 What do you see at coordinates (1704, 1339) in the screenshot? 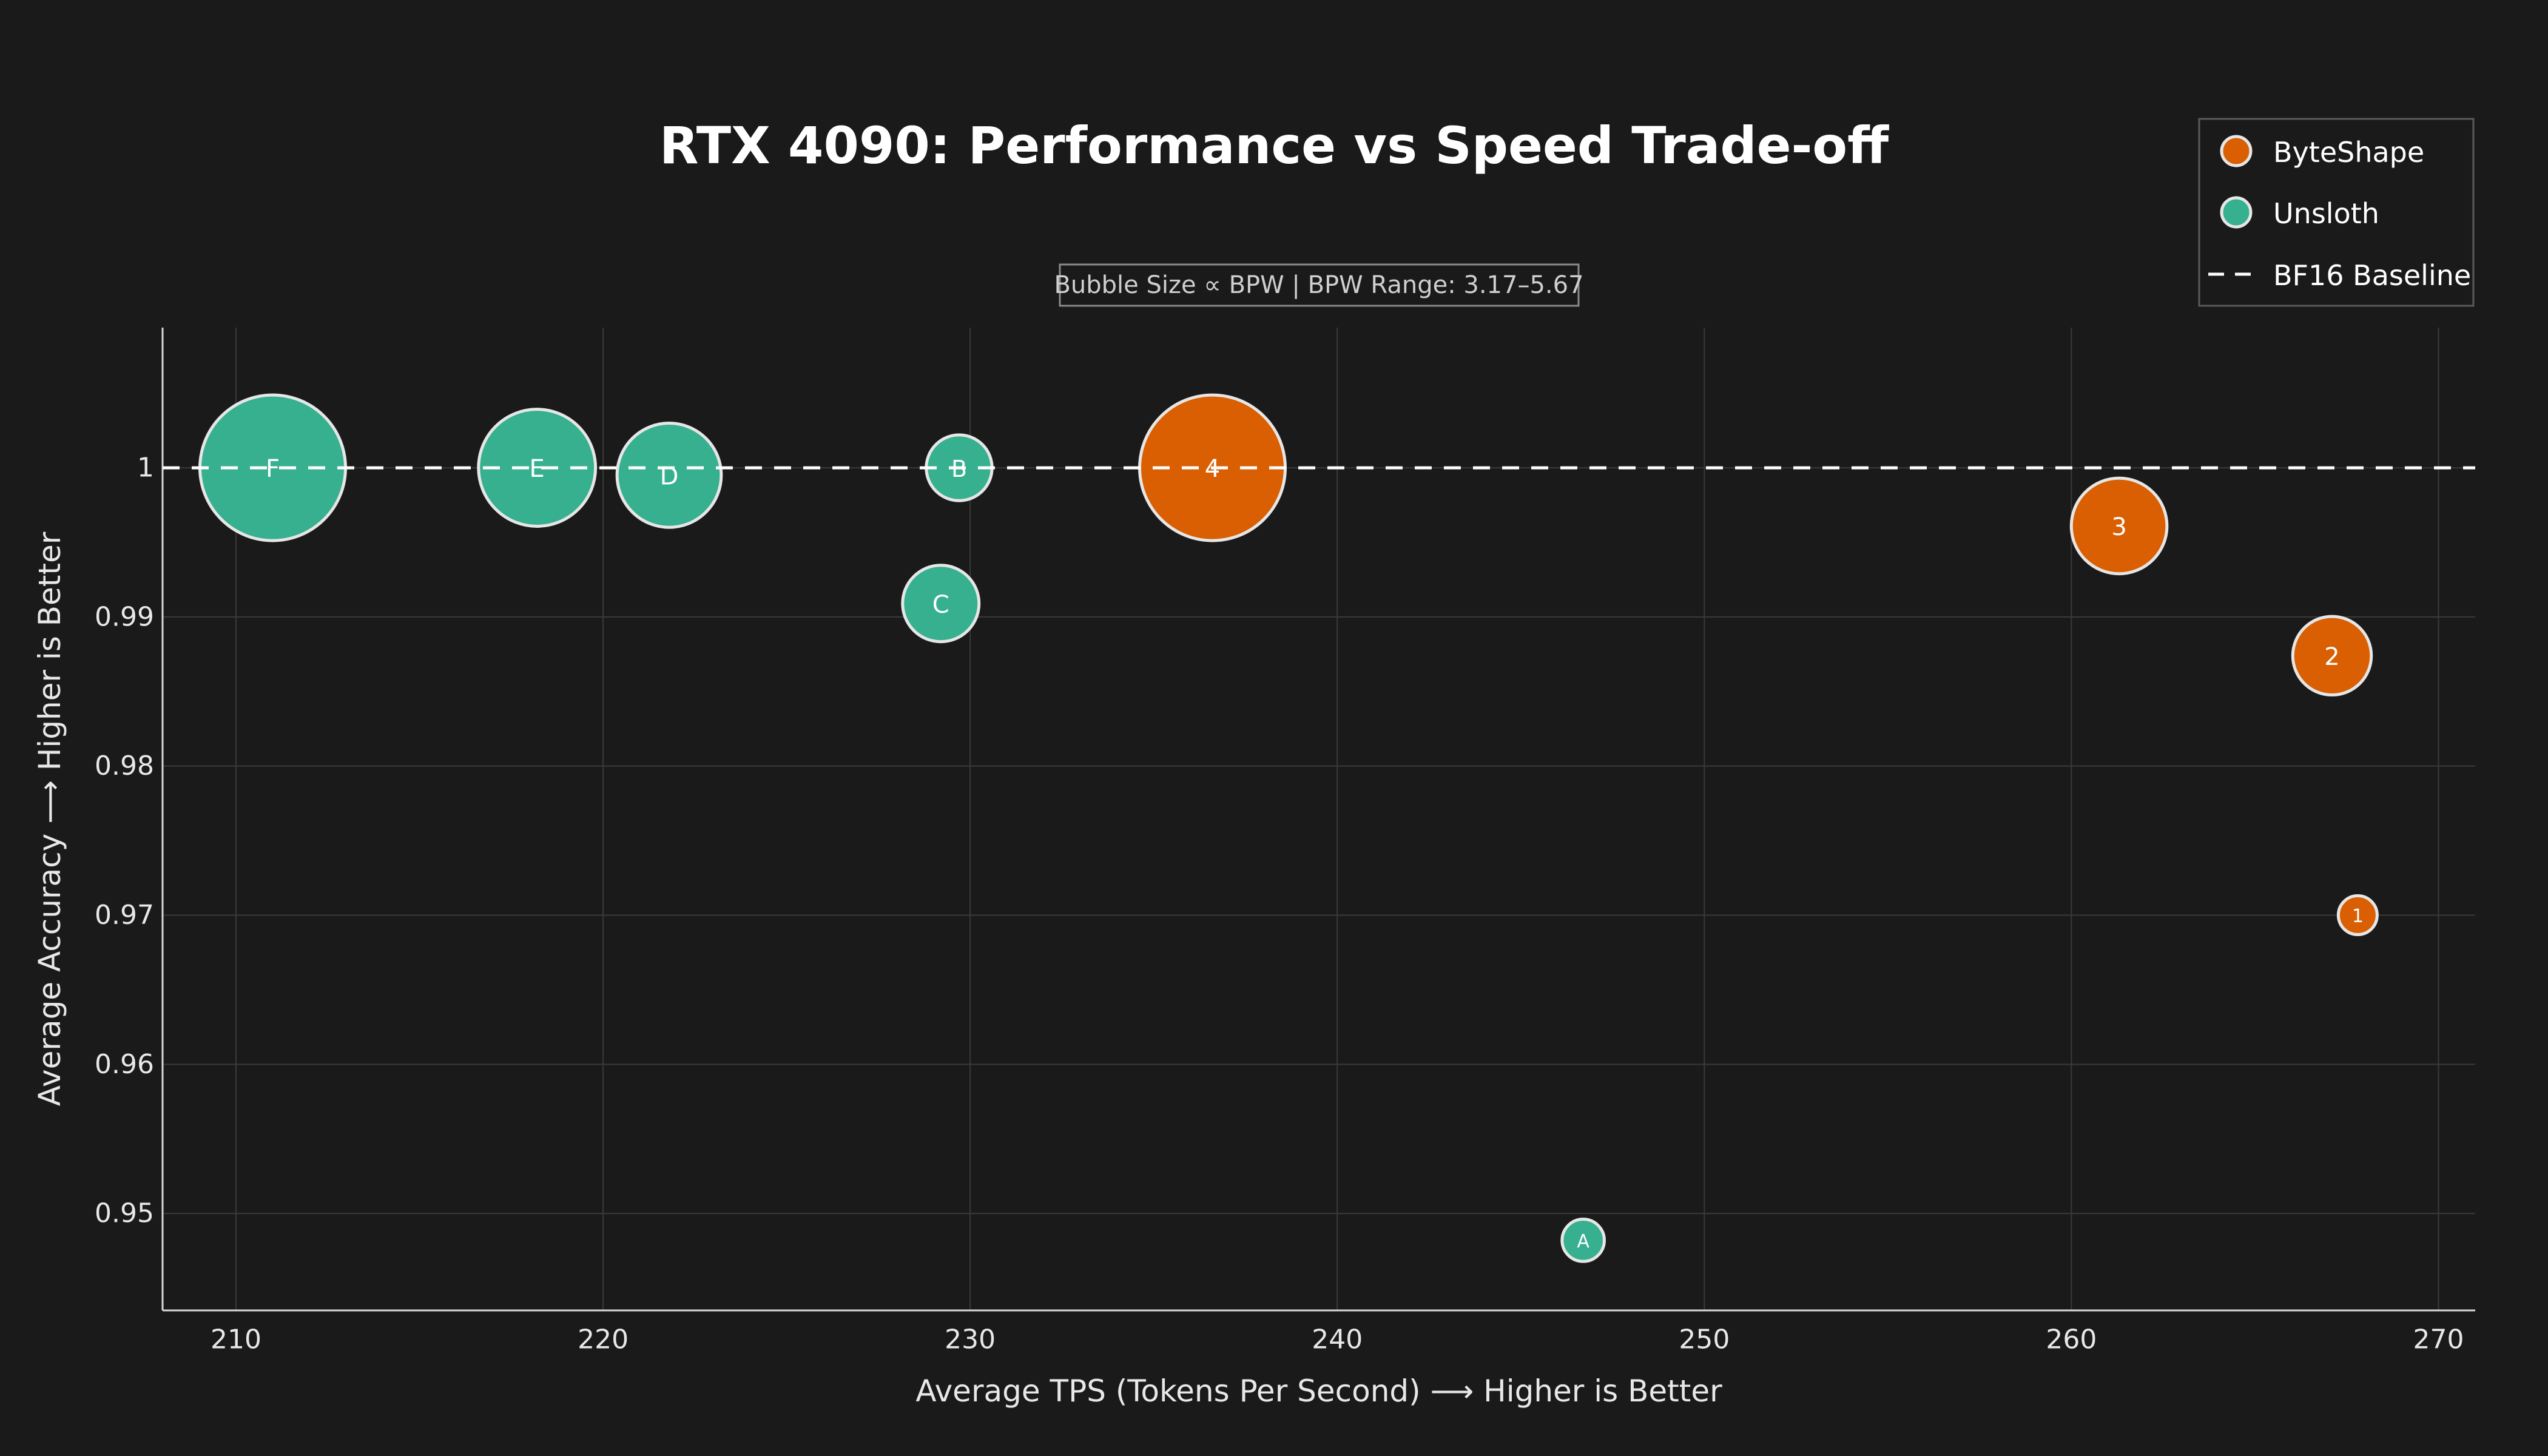
I see `x-tick-label: 250` at bounding box center [1704, 1339].